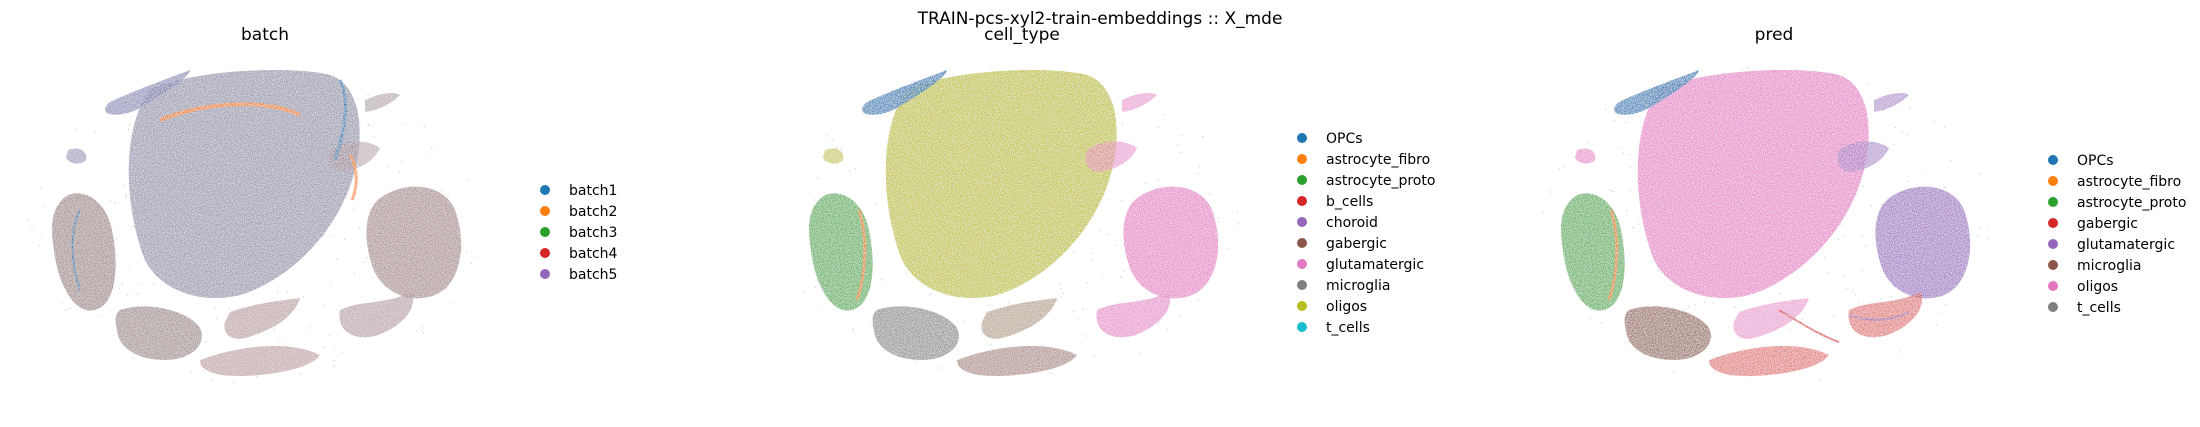 The image size is (2200, 427). What do you see at coordinates (244, 184) in the screenshot?
I see `cluster-bigBlob` at bounding box center [244, 184].